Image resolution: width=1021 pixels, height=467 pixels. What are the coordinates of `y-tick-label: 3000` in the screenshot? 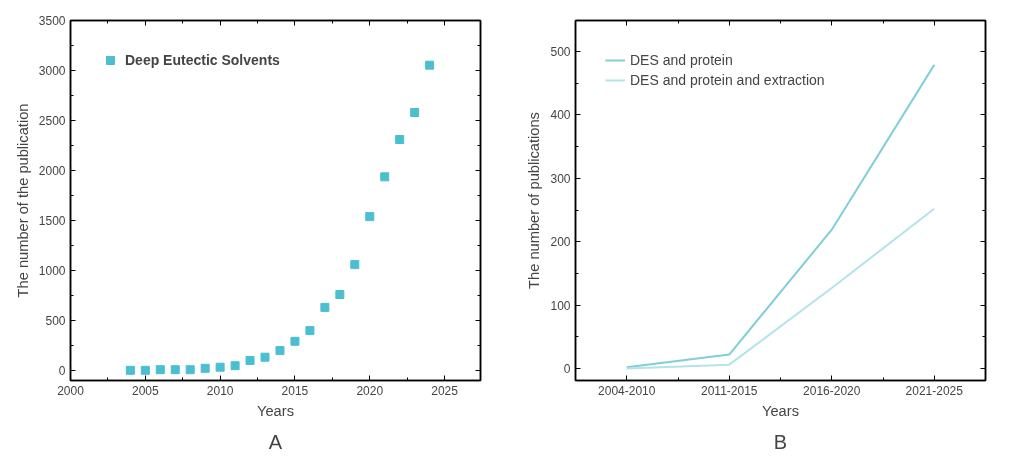 It's located at (52, 71).